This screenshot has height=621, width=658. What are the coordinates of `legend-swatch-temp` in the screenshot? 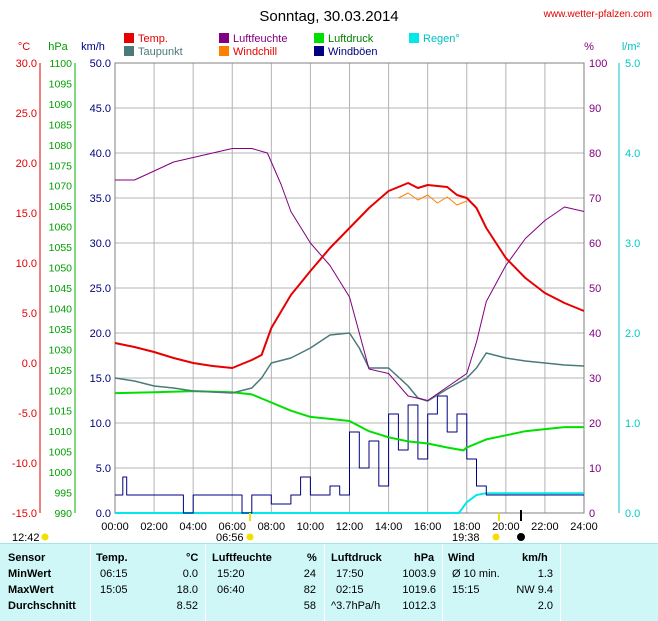 It's located at (129, 38).